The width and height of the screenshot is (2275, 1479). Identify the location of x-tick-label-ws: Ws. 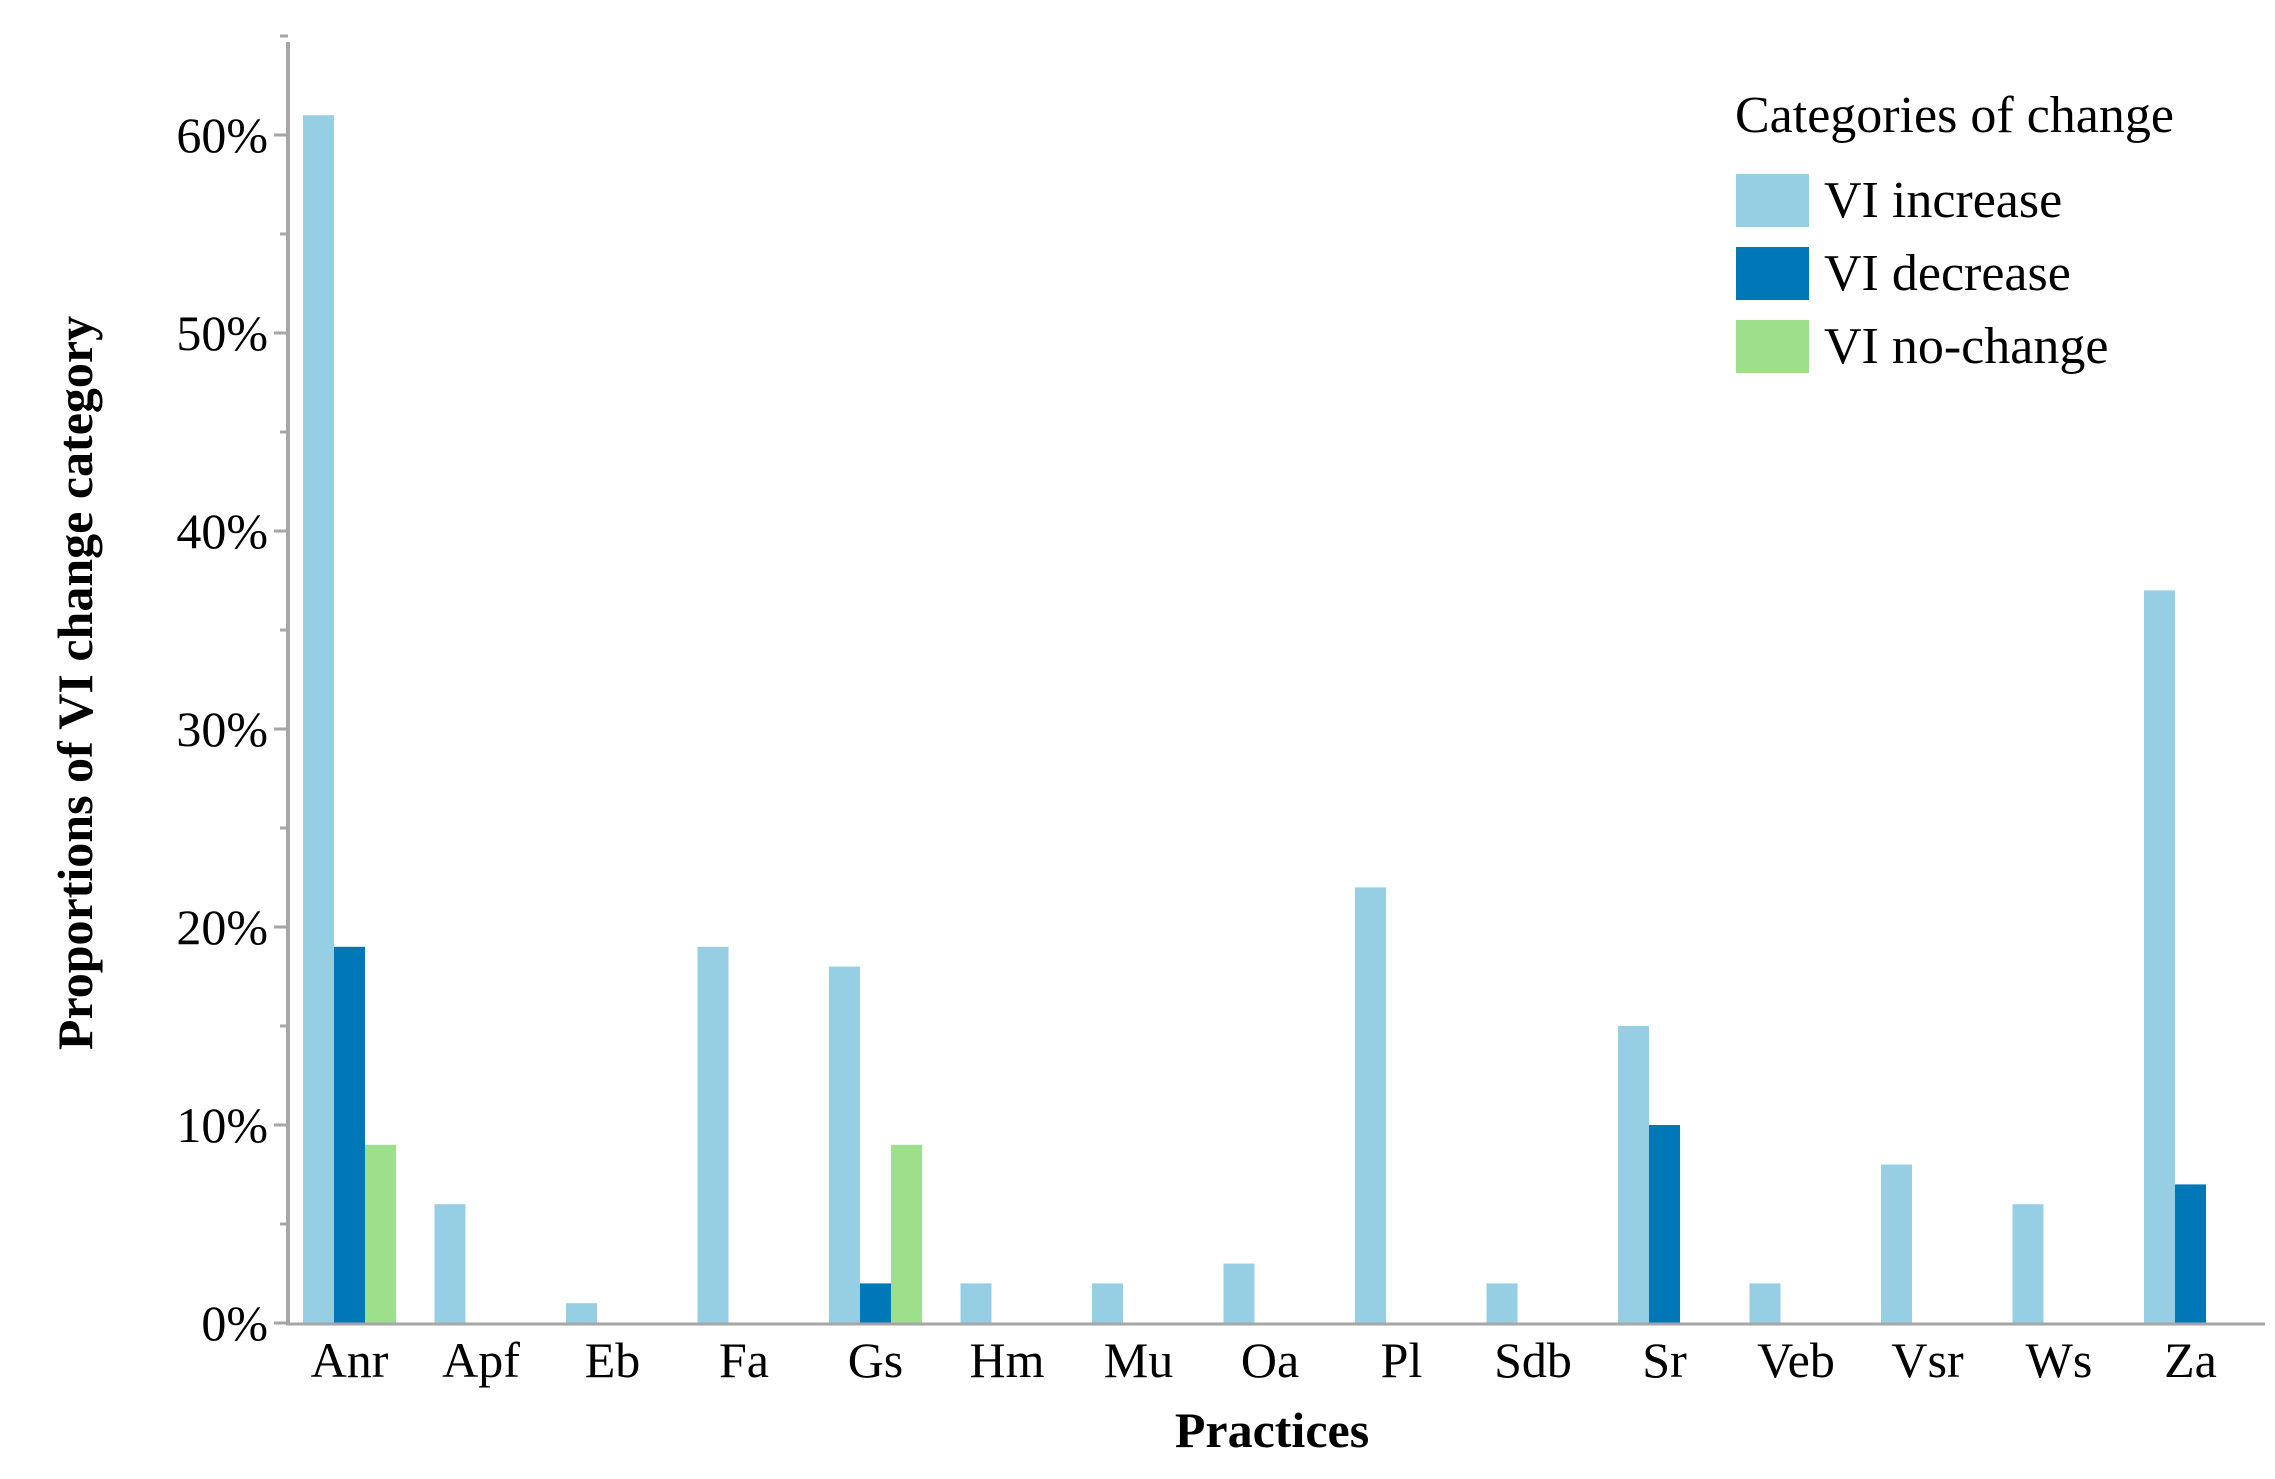
(2059, 1360).